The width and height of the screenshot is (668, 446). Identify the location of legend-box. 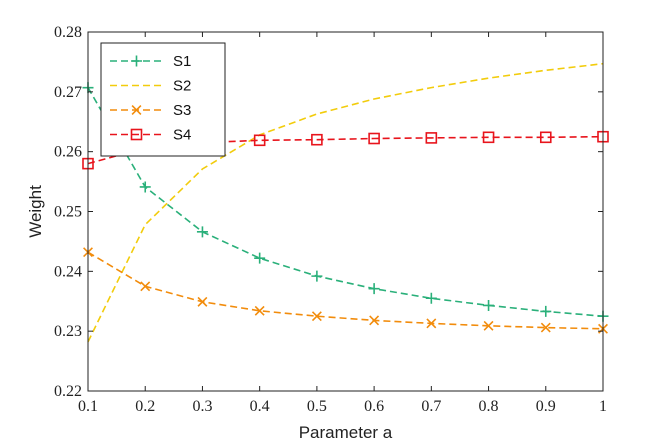
(163, 99).